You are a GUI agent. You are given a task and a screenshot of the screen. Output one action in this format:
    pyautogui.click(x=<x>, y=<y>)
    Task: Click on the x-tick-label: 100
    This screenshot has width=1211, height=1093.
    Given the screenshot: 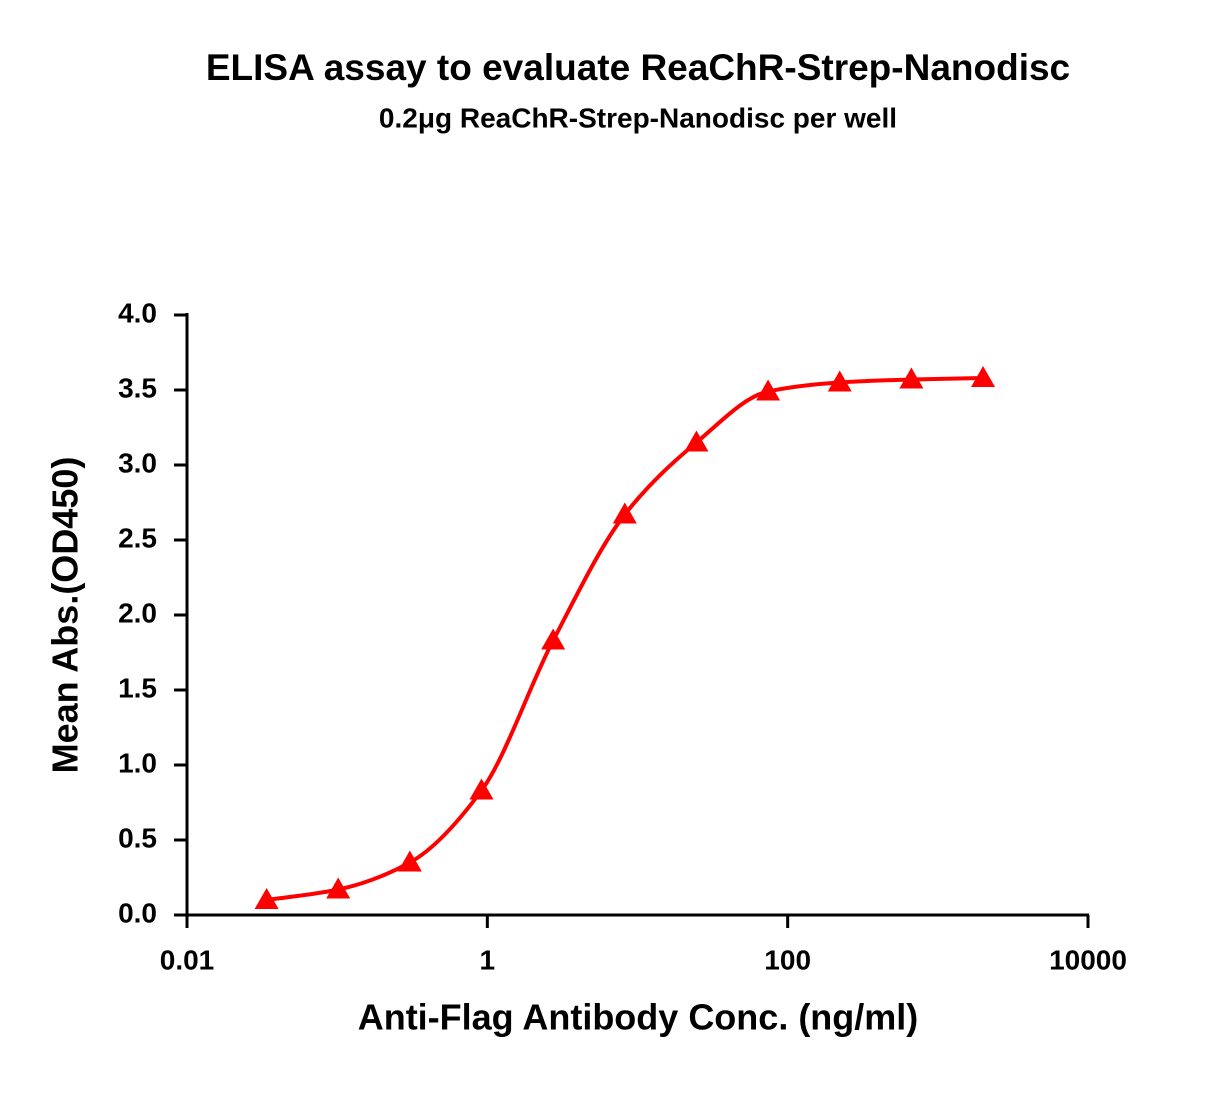 What is the action you would take?
    pyautogui.click(x=787, y=959)
    